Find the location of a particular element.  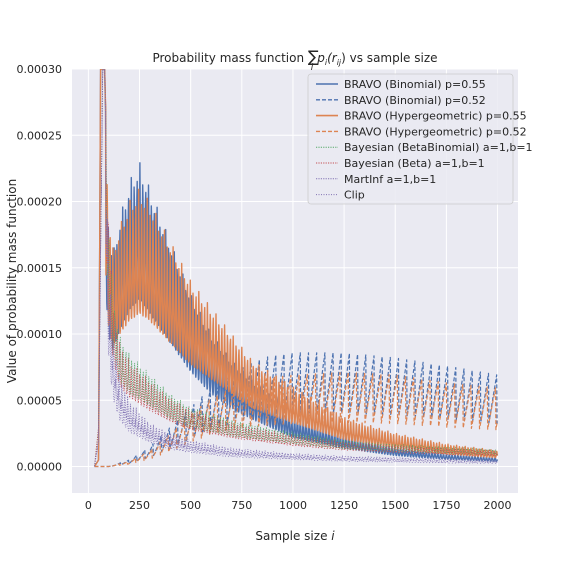

legend-entry: BRAVO (Hypergeometric) p=0.55 is located at coordinates (435, 116).